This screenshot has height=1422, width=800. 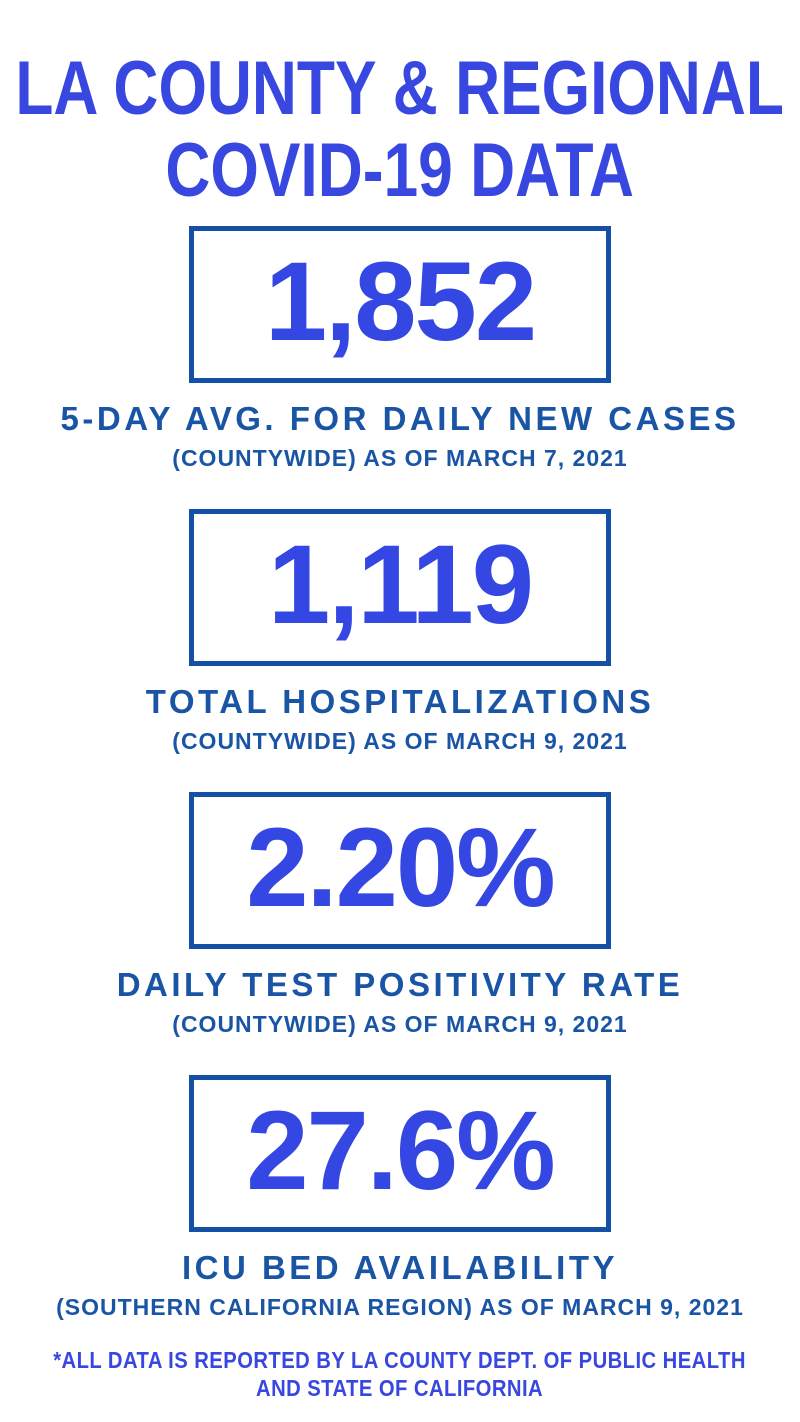 I want to click on stat-value-icu-beds: 27.6%, so click(x=401, y=1150).